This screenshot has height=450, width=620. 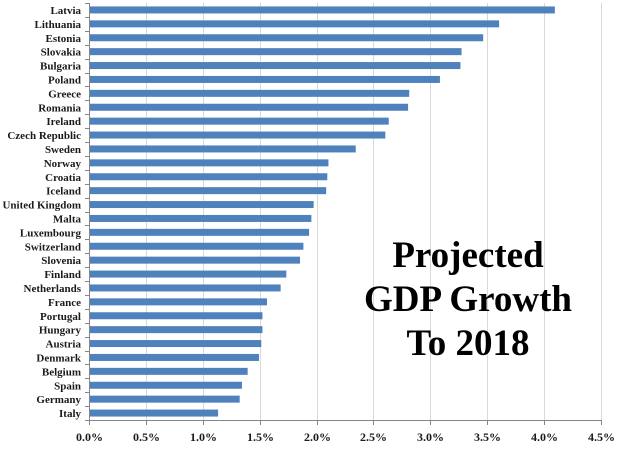 I want to click on category-label: Ireland, so click(x=63, y=122).